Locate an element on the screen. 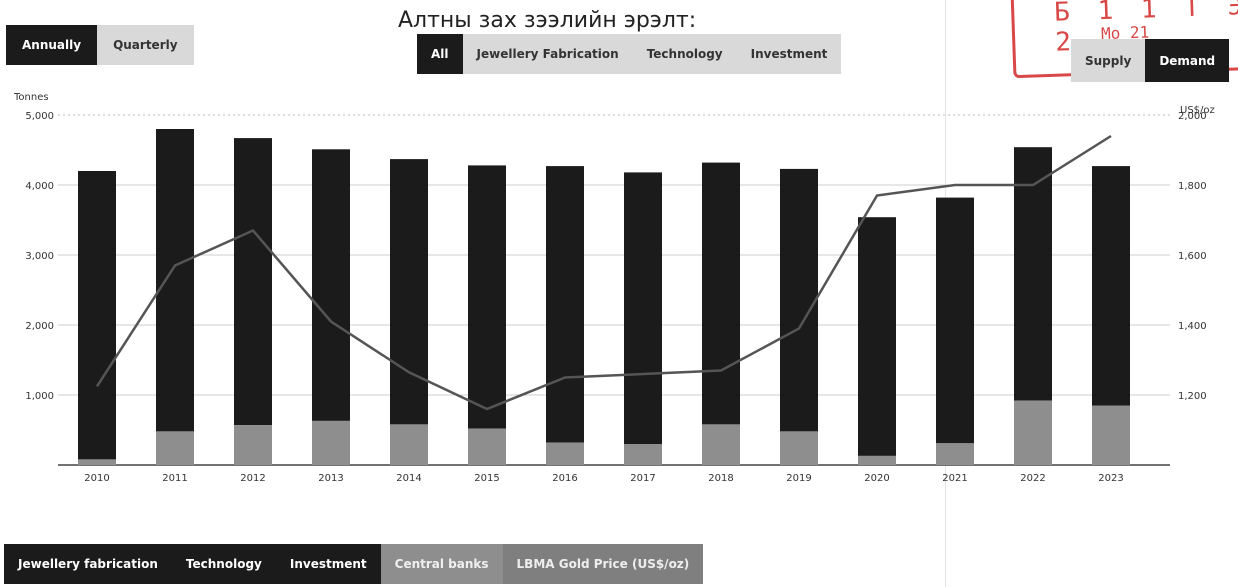  chart-title: Алтны зах зээлийн эрэлт: is located at coordinates (547, 20).